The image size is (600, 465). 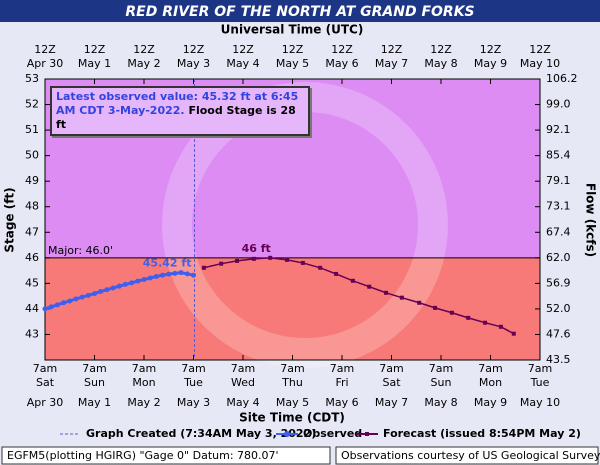 I want to click on x-top-tick-date: May 6, so click(x=341, y=63).